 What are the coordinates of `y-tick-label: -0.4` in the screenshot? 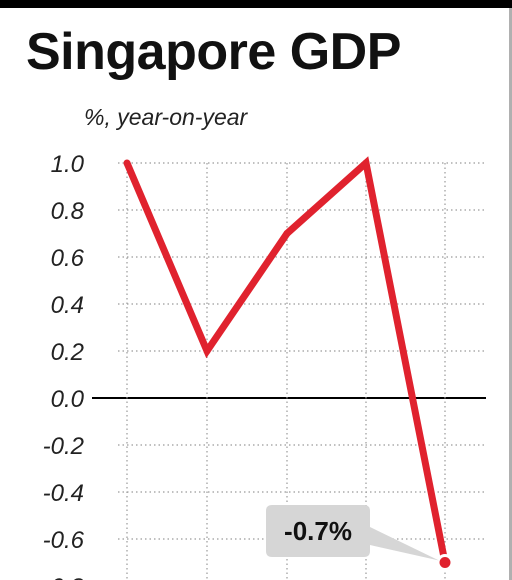 It's located at (63, 493).